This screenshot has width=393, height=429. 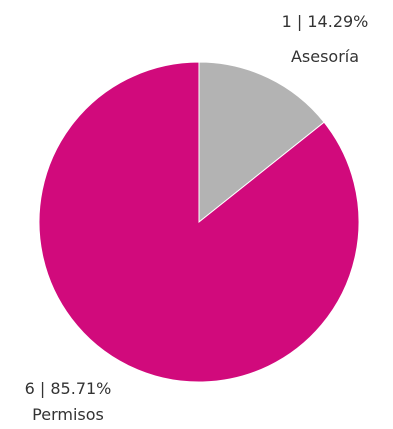 I want to click on pie-slice-asesoria, so click(x=261, y=142).